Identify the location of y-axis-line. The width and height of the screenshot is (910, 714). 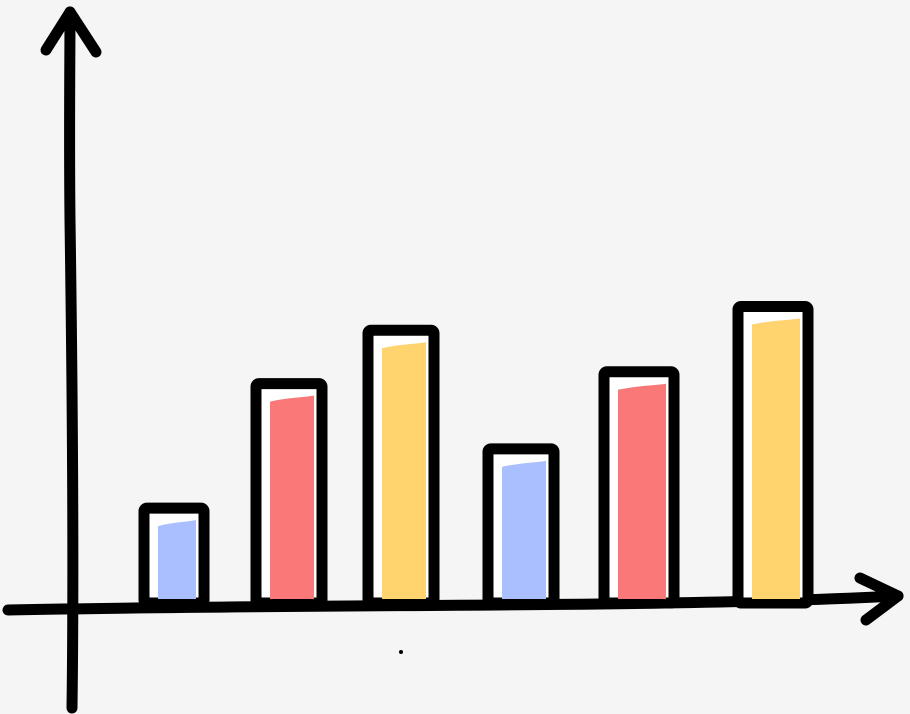
(71, 360).